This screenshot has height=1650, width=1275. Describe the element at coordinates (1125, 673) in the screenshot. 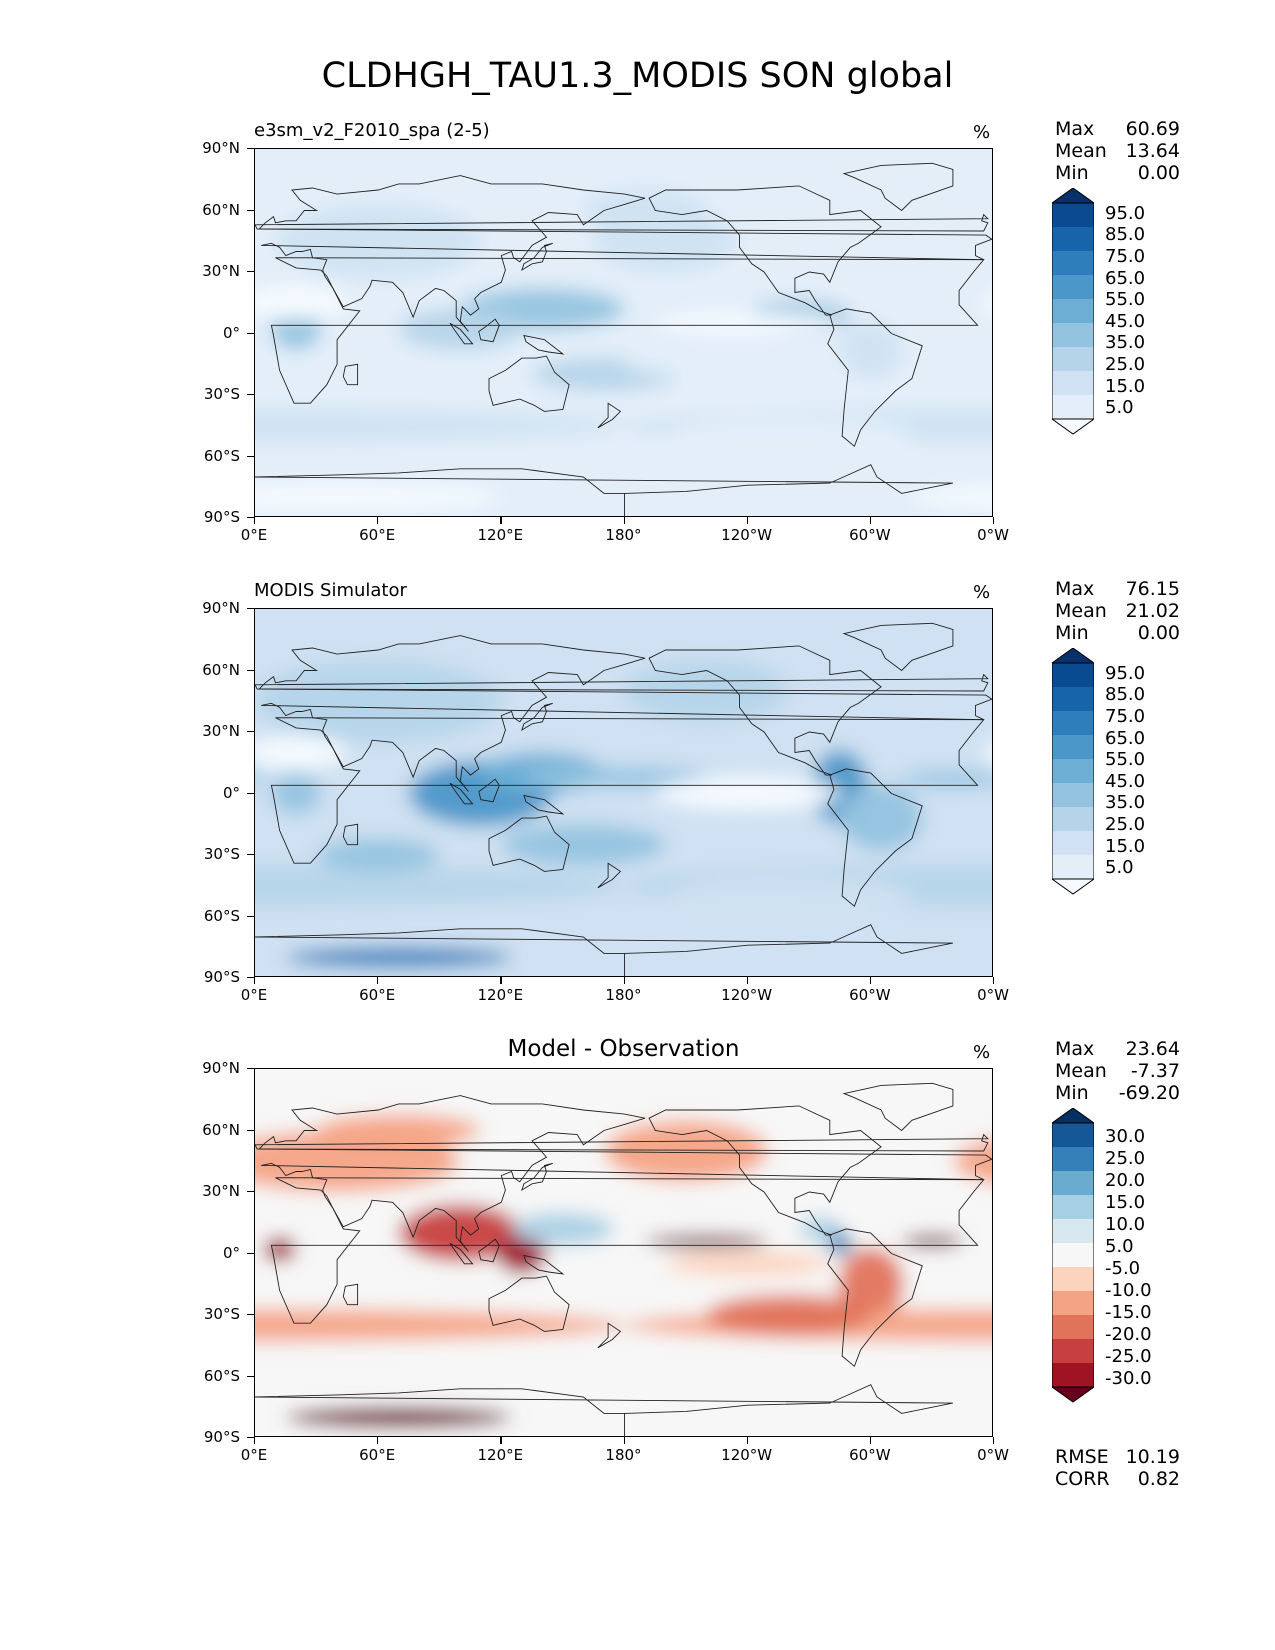

I see `colorbar-label: 95.0` at that location.